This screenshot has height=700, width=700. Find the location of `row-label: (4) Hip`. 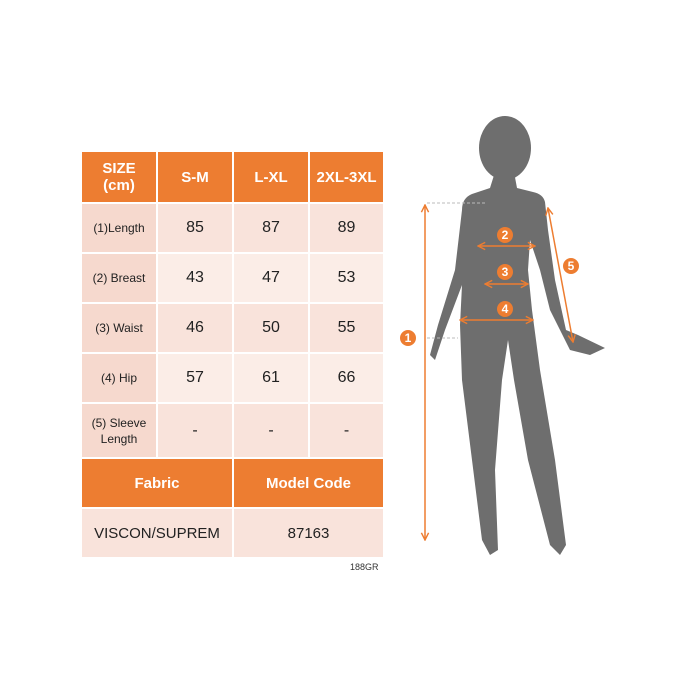

row-label: (4) Hip is located at coordinates (119, 378).